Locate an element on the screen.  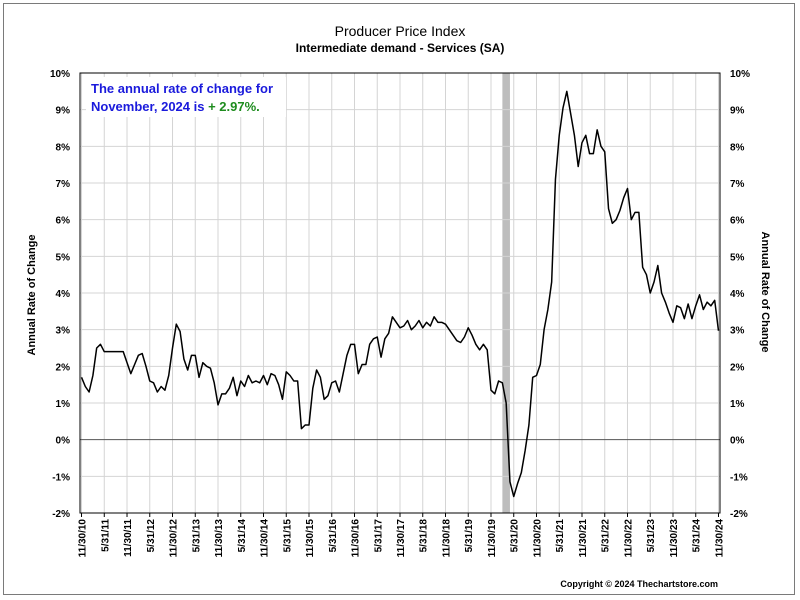
x-tick-label: 11/30/22 is located at coordinates (628, 538).